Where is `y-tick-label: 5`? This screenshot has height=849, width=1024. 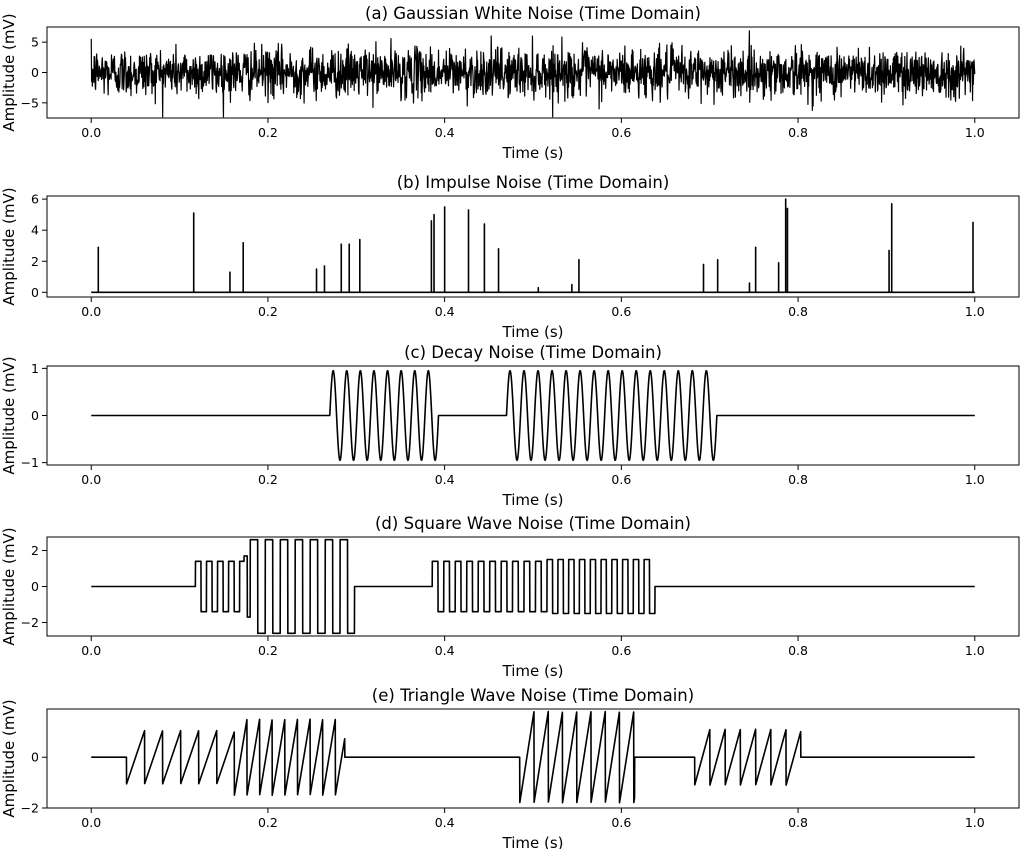
y-tick-label: 5 is located at coordinates (35, 42).